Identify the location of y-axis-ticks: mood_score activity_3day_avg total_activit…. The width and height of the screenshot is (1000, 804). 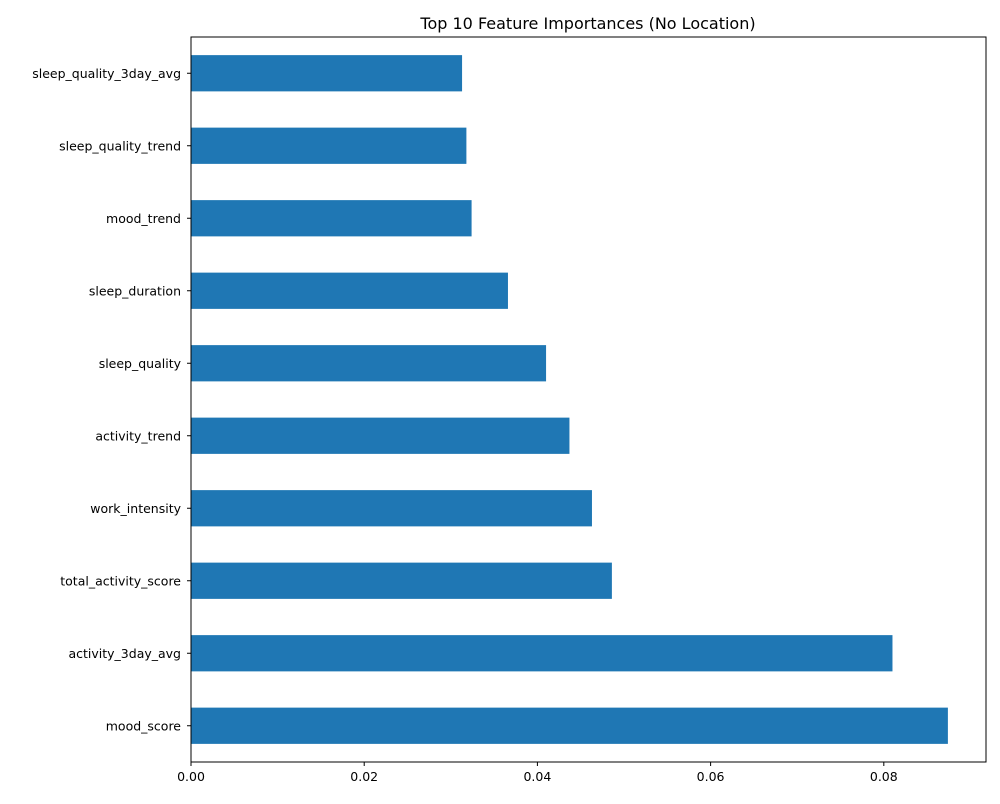
(111, 399).